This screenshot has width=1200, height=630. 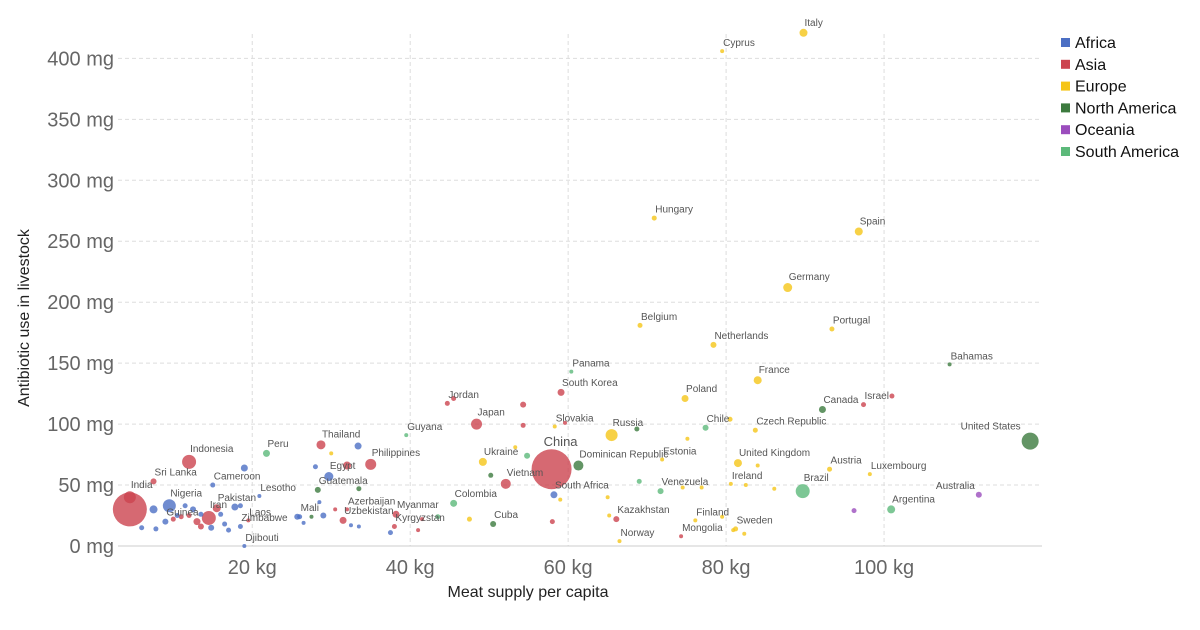 I want to click on data-point: Cameroon, so click(x=213, y=485).